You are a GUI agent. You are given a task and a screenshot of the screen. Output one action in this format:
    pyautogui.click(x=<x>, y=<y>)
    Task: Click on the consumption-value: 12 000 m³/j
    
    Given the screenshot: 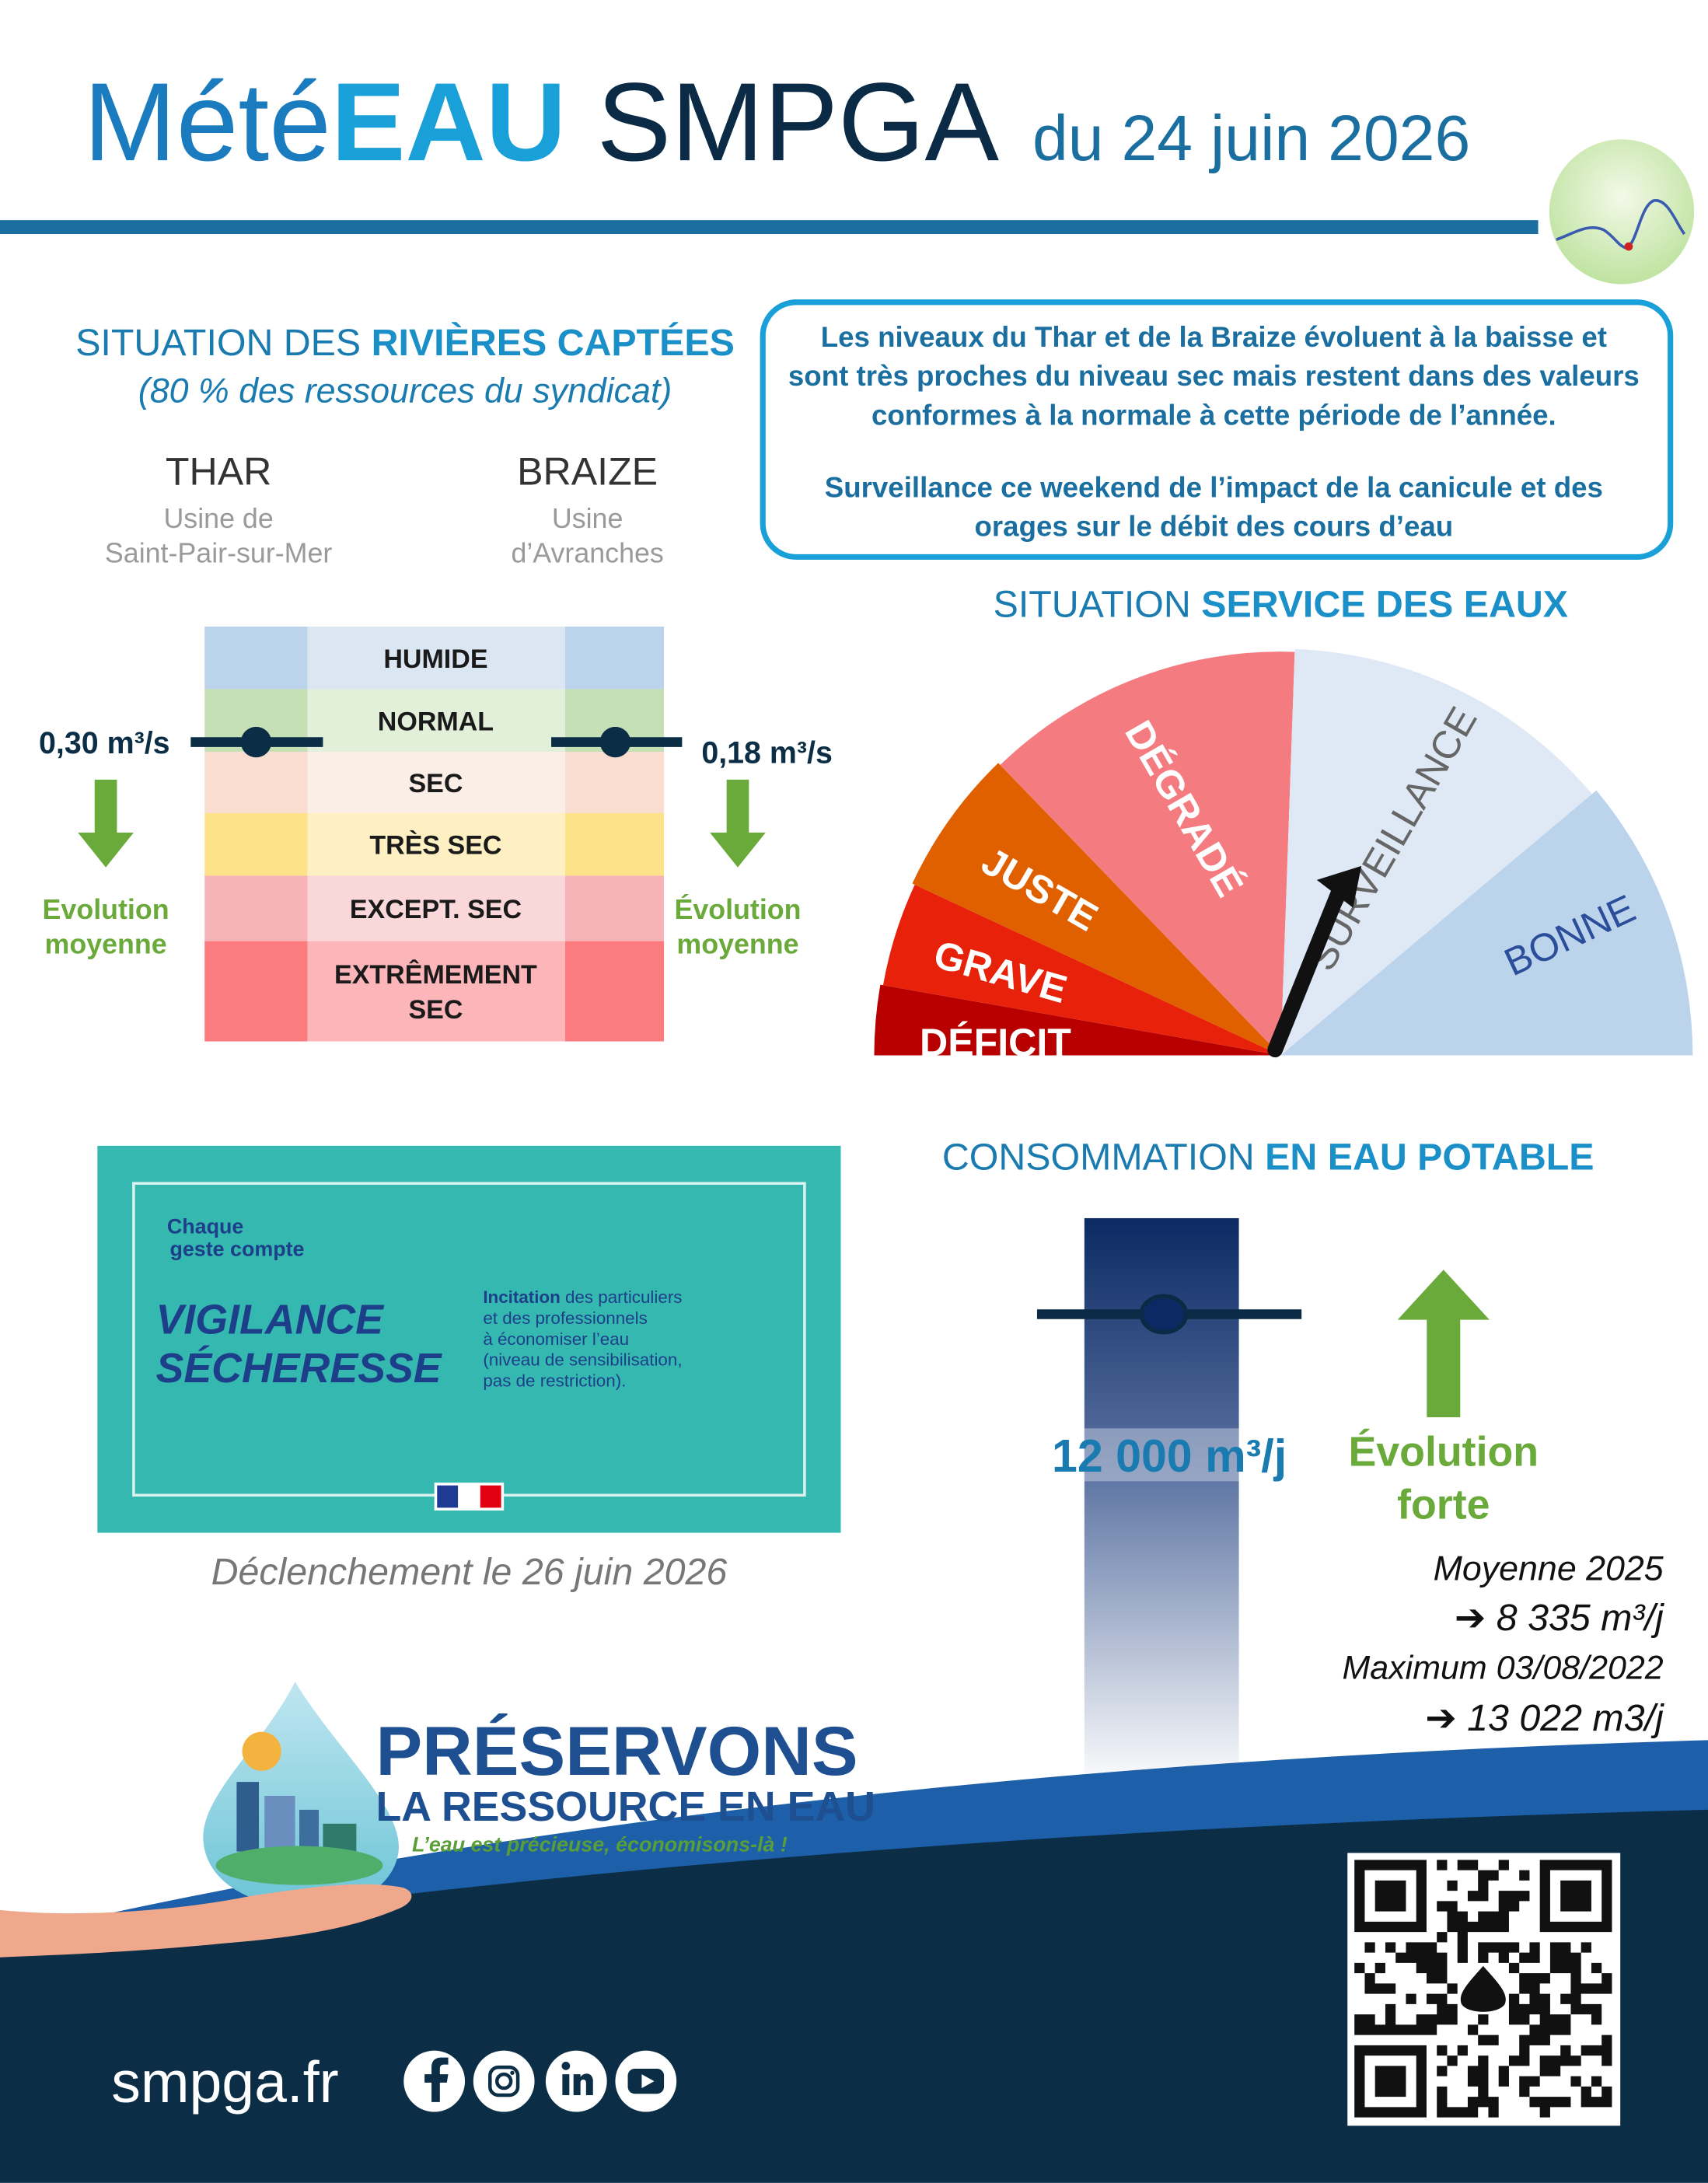 What is the action you would take?
    pyautogui.click(x=1169, y=1456)
    